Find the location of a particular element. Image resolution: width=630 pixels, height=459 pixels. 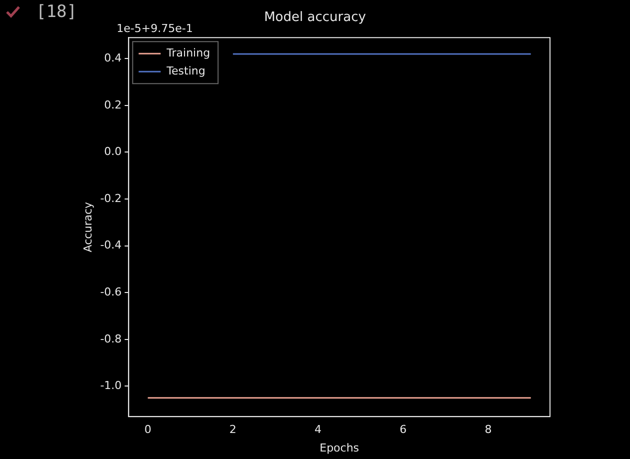

y-tick-label: -0.2 is located at coordinates (111, 198).